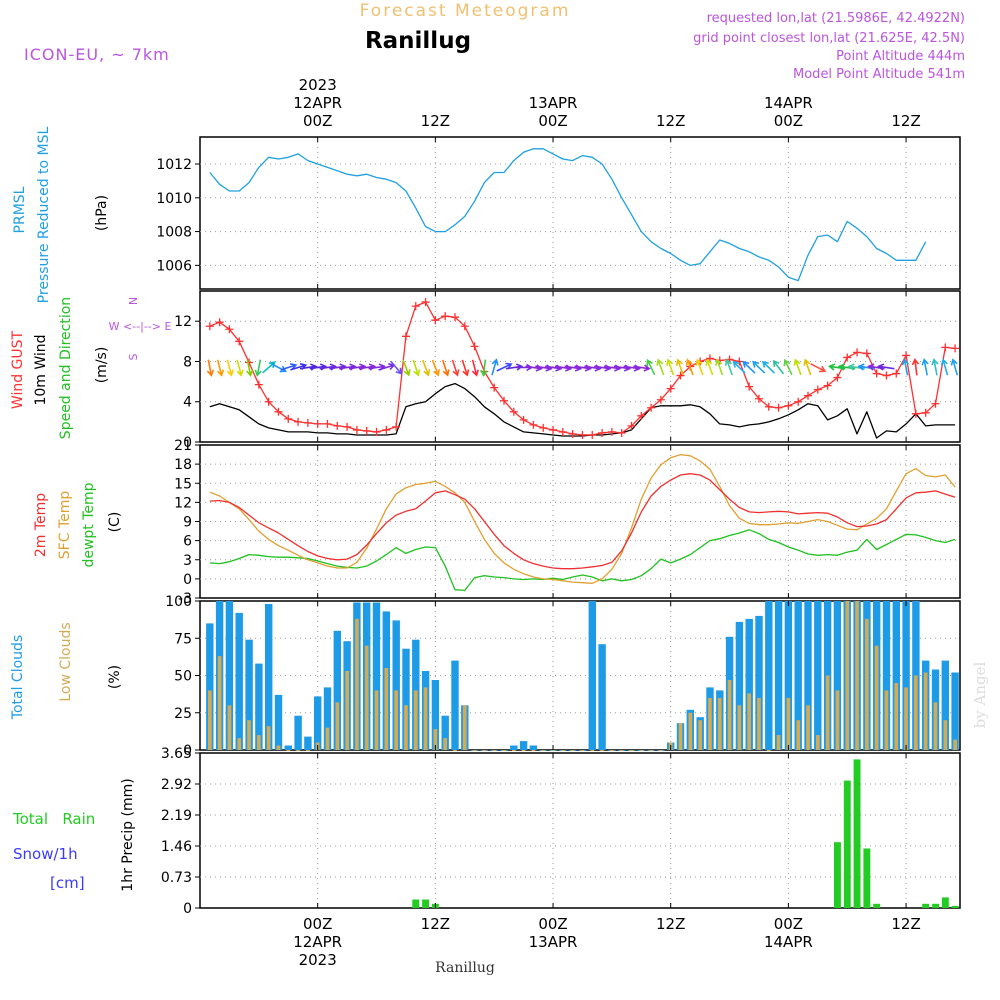 This screenshot has width=1000, height=1000. I want to click on temperature-ytick-label: 0, so click(187, 580).